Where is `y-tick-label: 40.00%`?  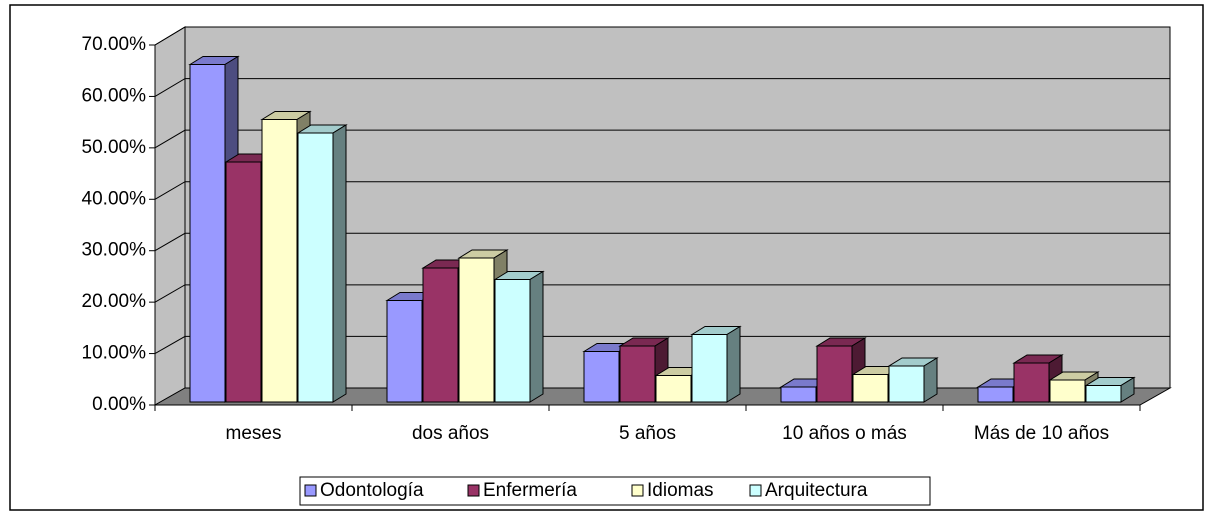 y-tick-label: 40.00% is located at coordinates (114, 198).